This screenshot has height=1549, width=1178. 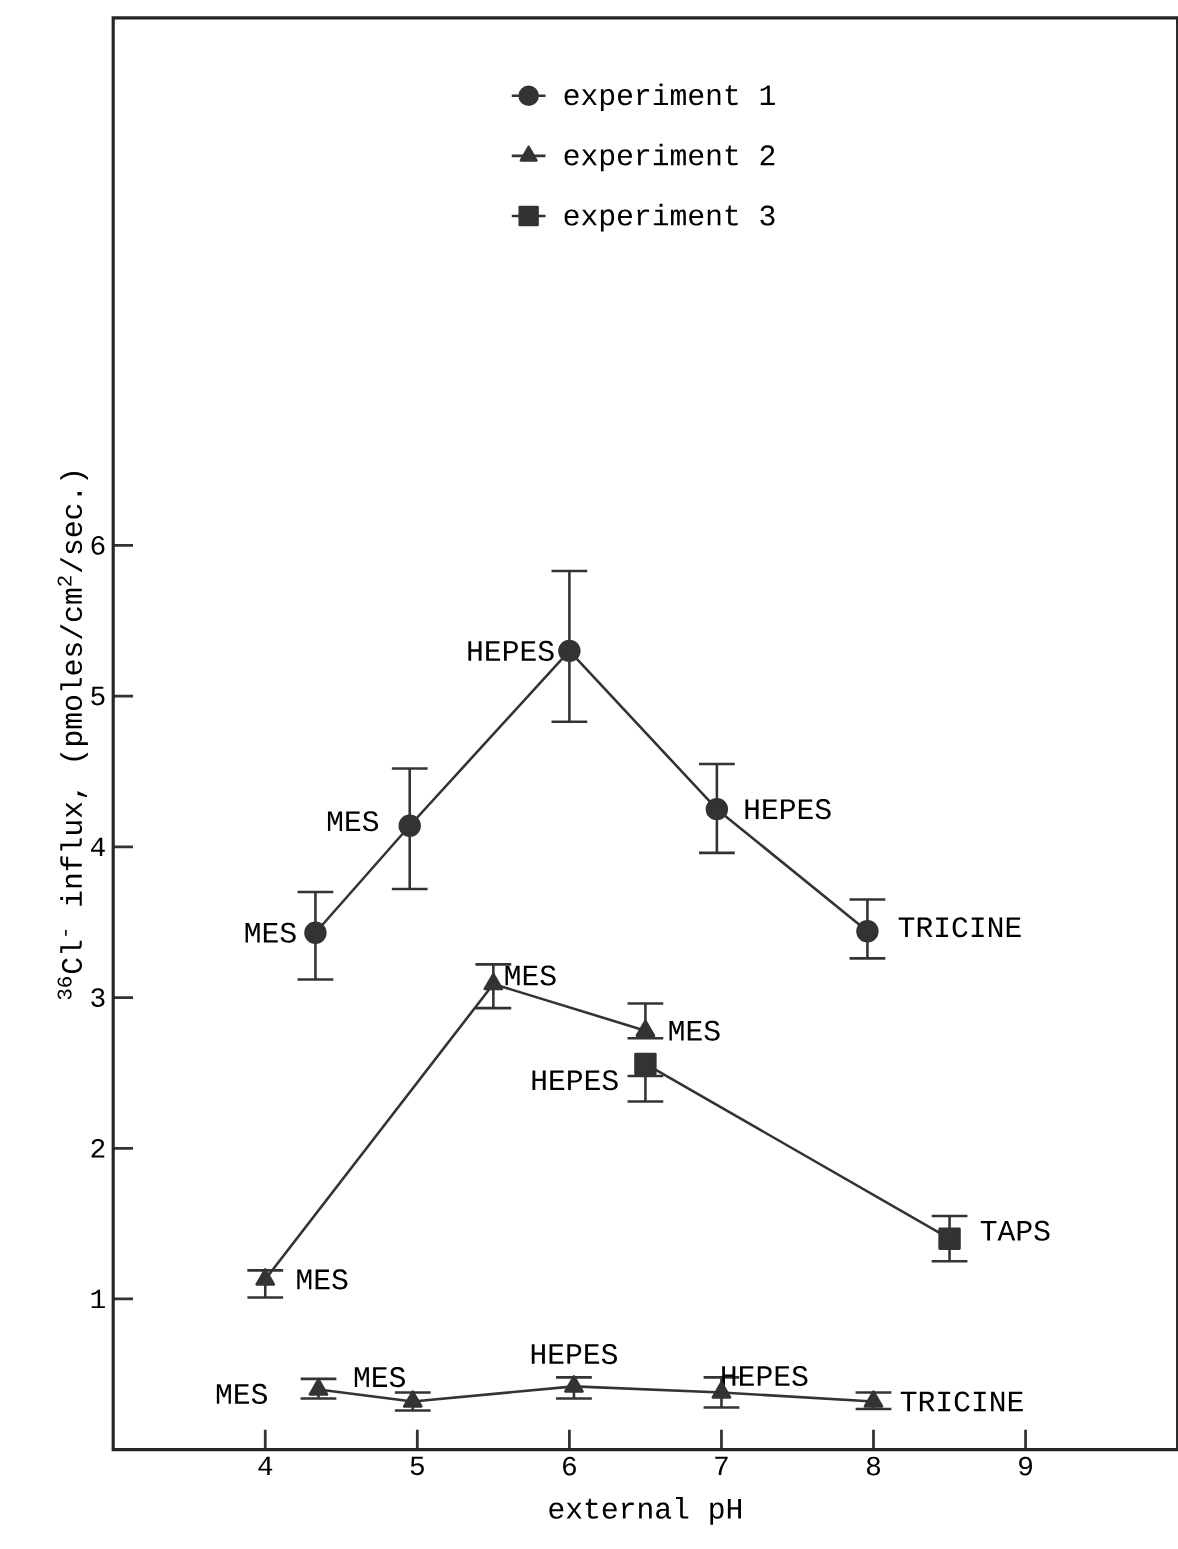 I want to click on y-tick-label: 6, so click(x=98, y=545).